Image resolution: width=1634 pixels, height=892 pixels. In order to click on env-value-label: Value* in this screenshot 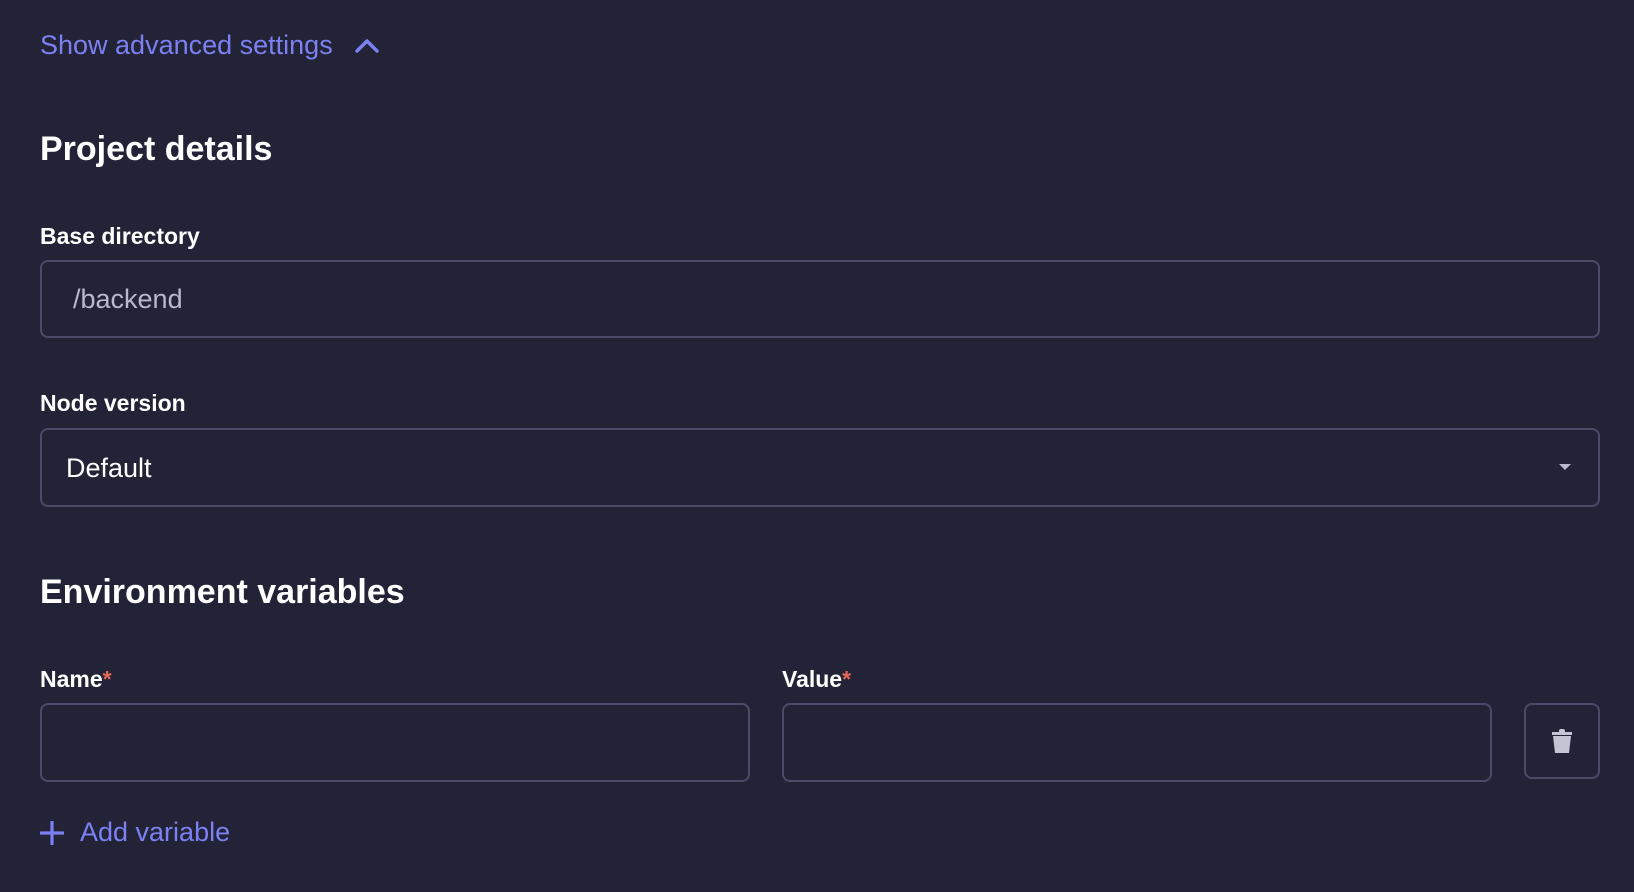, I will do `click(816, 679)`.